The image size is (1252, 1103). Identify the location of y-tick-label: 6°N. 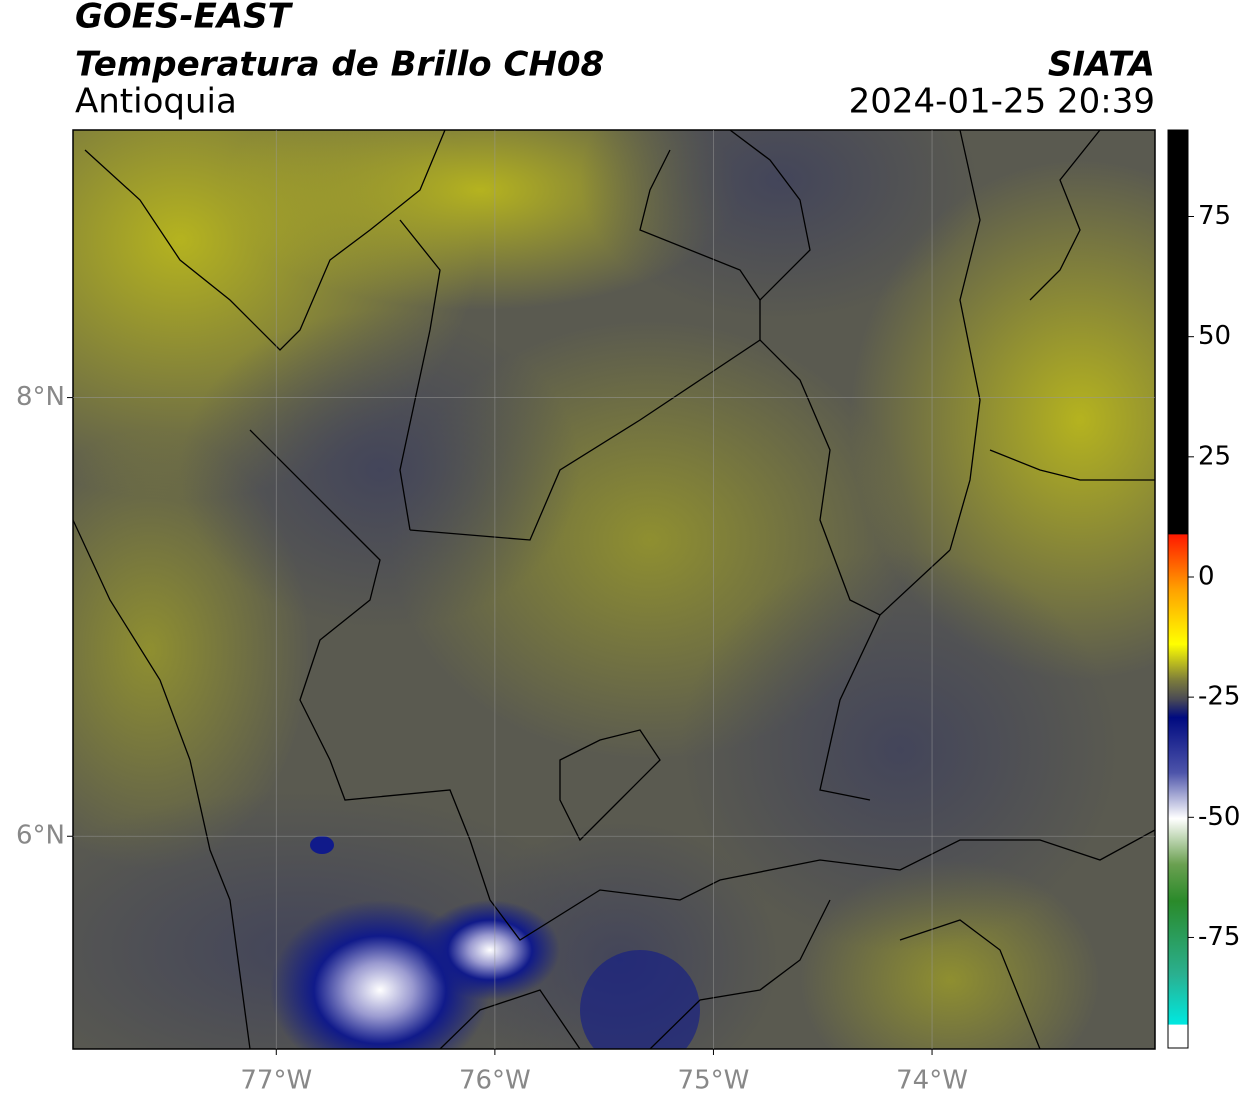
(40, 836).